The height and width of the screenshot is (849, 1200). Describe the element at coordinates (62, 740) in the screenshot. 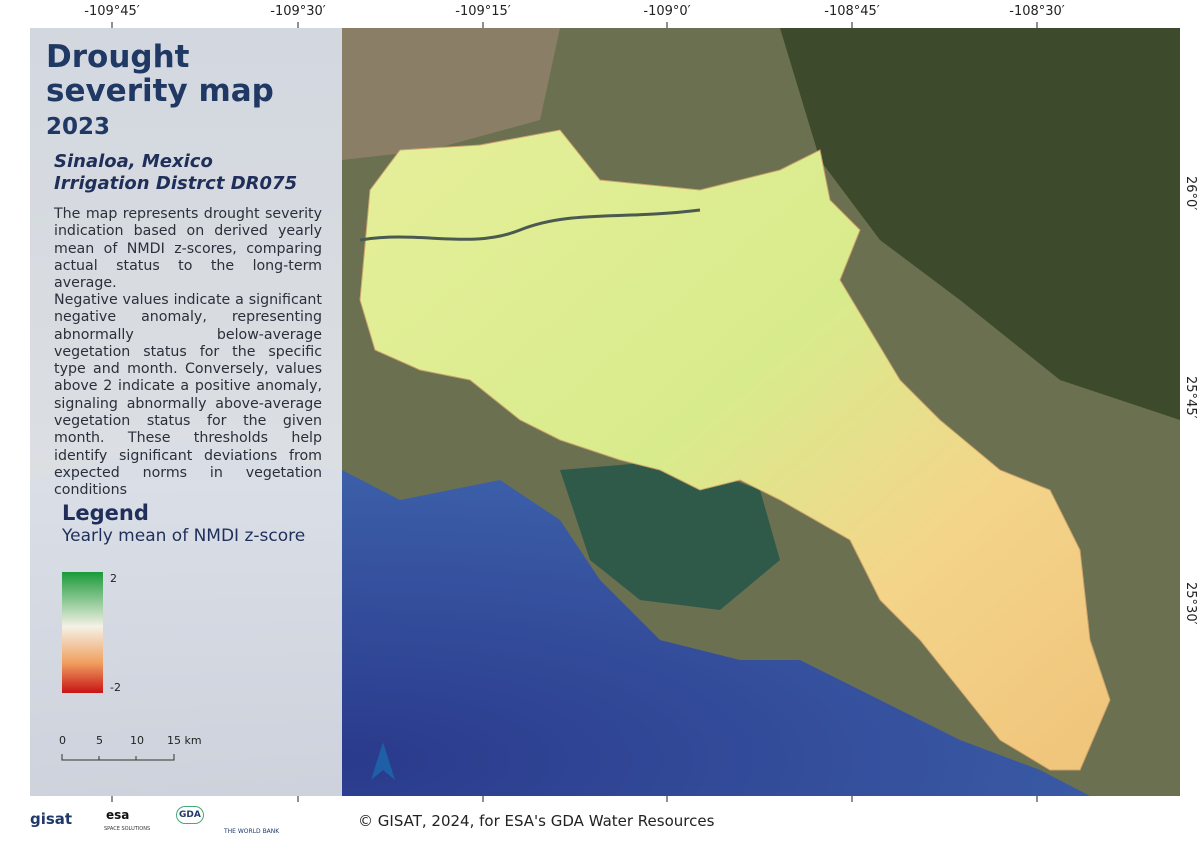

I see `scale-label: 0` at that location.